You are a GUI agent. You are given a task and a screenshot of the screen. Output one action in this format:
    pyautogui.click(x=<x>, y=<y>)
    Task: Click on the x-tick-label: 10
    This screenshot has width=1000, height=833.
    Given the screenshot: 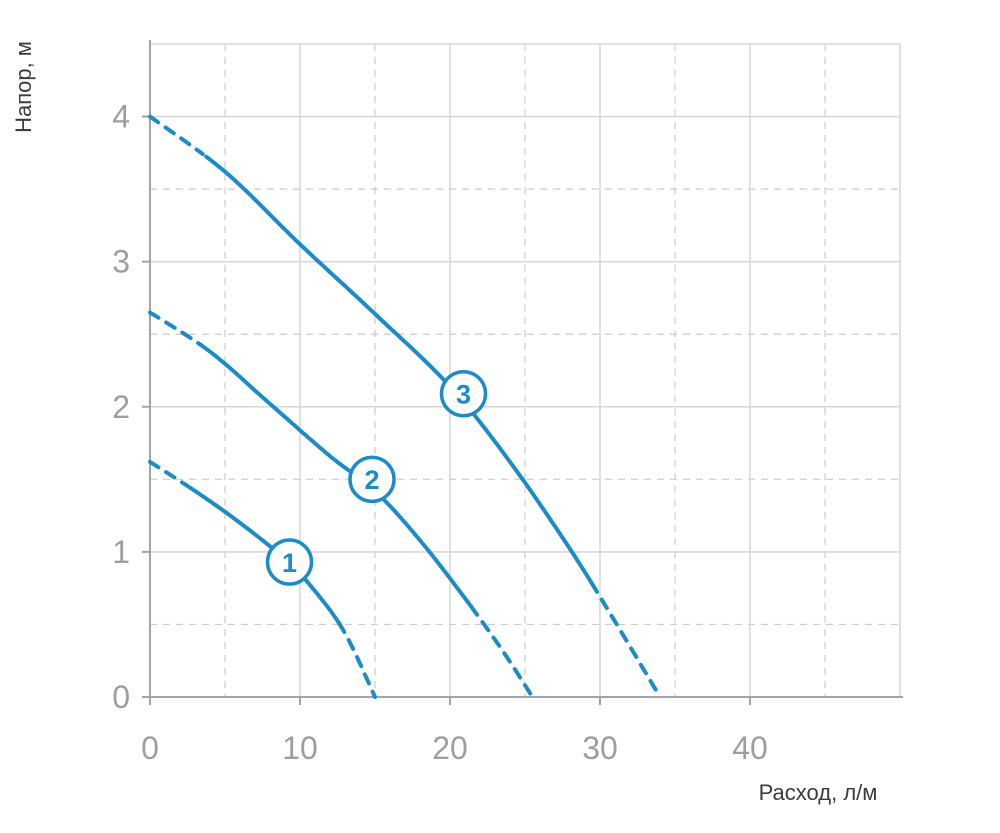 What is the action you would take?
    pyautogui.click(x=300, y=748)
    